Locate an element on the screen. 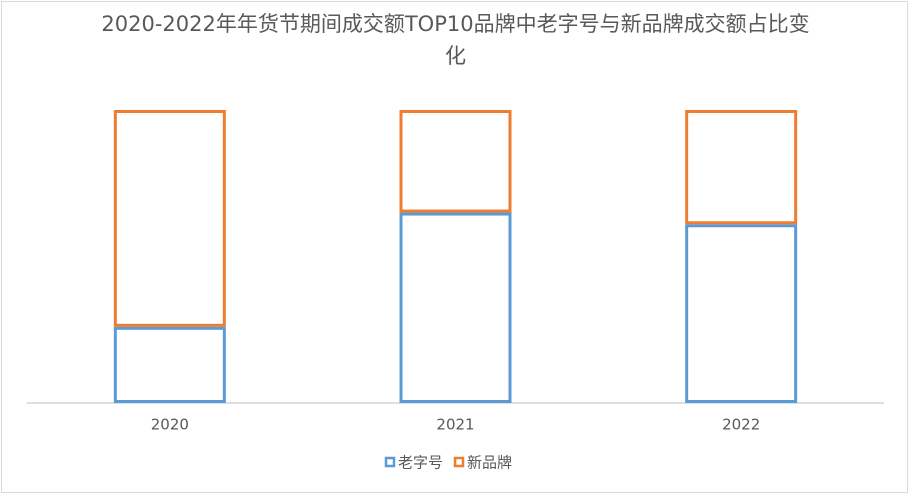 Image resolution: width=911 pixels, height=496 pixels. chart-title: 2020-2022年年货节期间成交额TOP10品牌中老字号与新品牌成交额占比变化 is located at coordinates (455, 40).